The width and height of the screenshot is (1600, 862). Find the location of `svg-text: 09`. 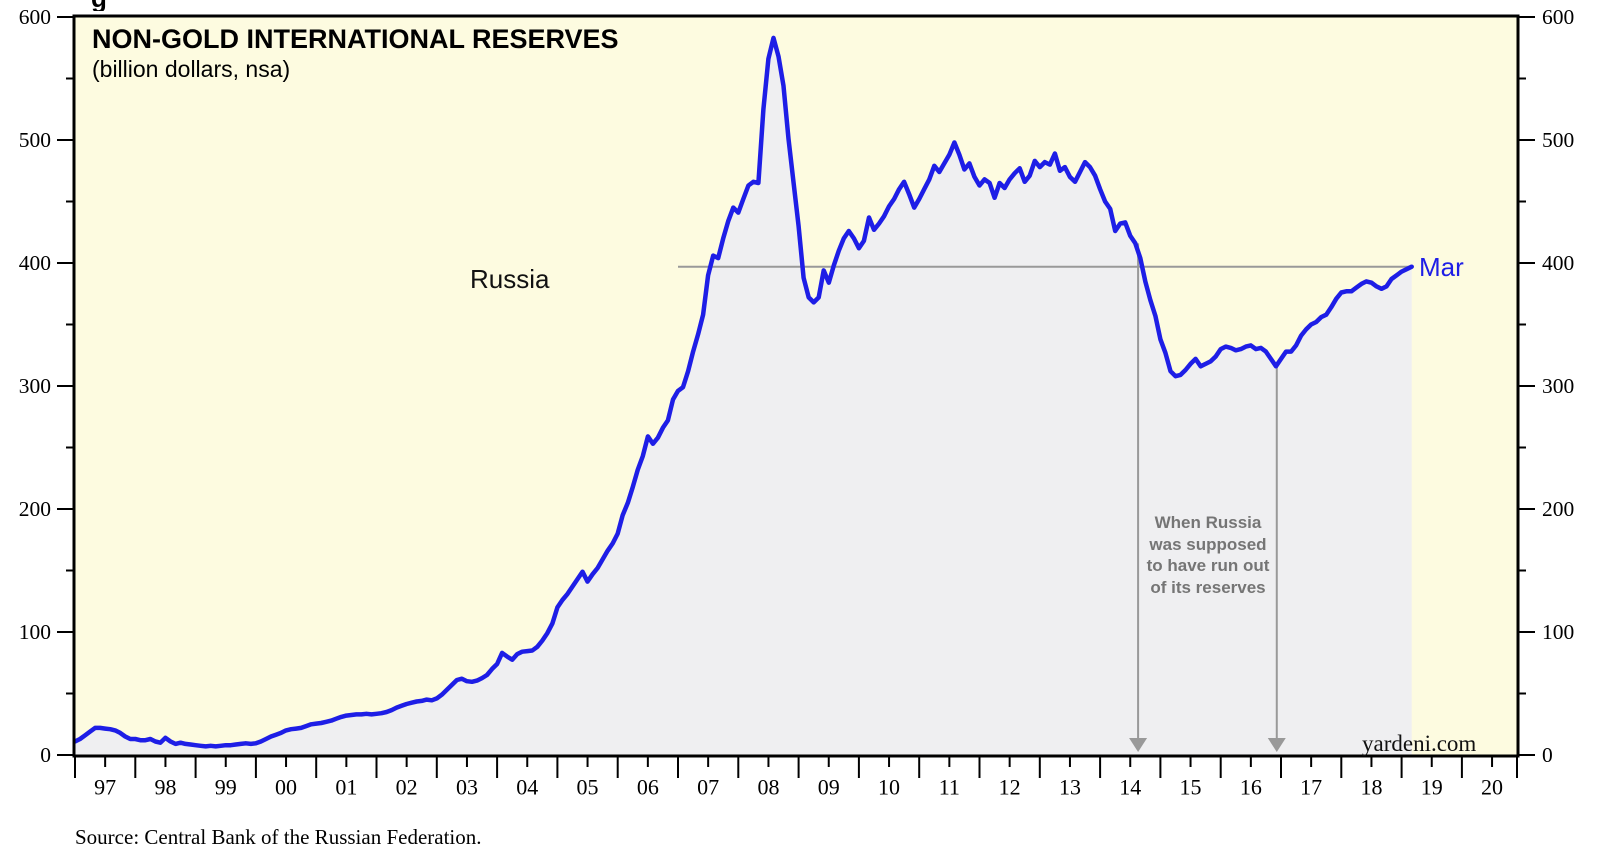

svg-text: 09 is located at coordinates (829, 787).